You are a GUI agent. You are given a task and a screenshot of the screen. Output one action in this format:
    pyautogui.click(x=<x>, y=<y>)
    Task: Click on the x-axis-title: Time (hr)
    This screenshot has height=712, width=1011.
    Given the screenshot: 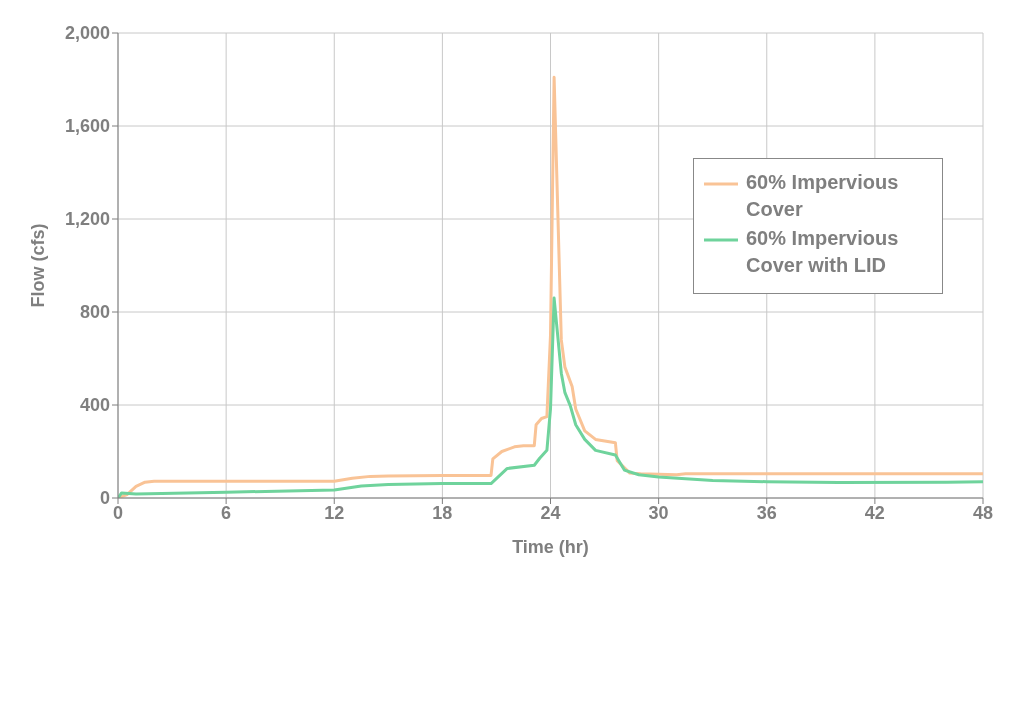 What is the action you would take?
    pyautogui.click(x=550, y=547)
    